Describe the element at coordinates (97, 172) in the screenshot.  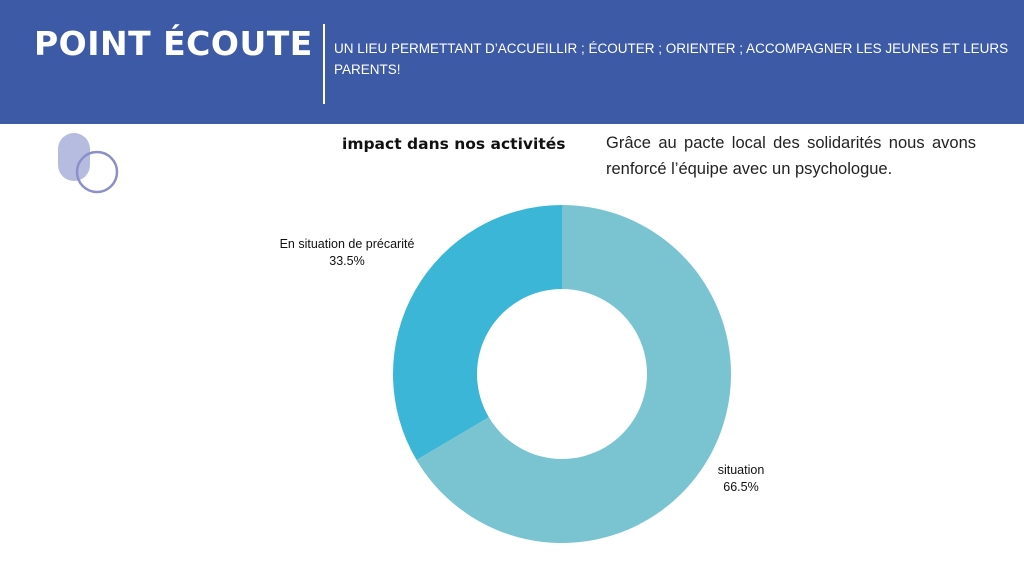
I see `deco-ring` at that location.